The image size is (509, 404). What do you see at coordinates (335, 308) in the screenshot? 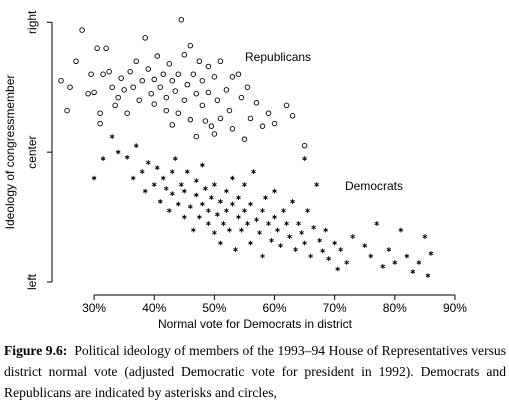
I see `x-tick-label: 70%` at bounding box center [335, 308].